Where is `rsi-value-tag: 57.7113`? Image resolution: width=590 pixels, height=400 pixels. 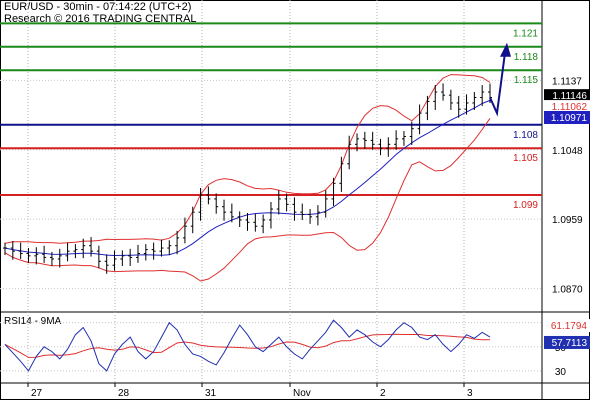 rsi-value-tag: 57.7113 is located at coordinates (570, 343).